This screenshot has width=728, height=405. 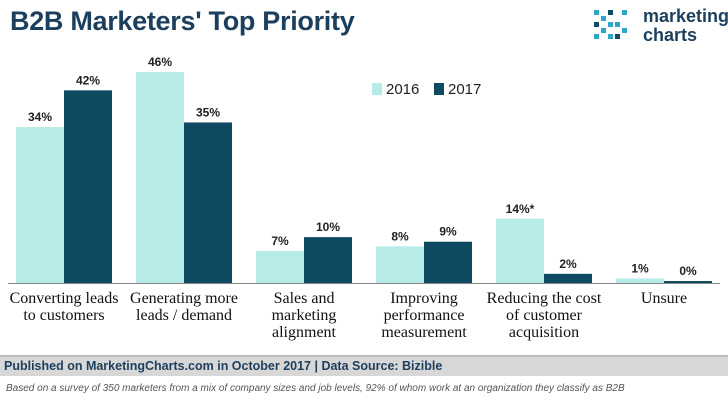 I want to click on legend-swatch-2017, so click(x=439, y=89).